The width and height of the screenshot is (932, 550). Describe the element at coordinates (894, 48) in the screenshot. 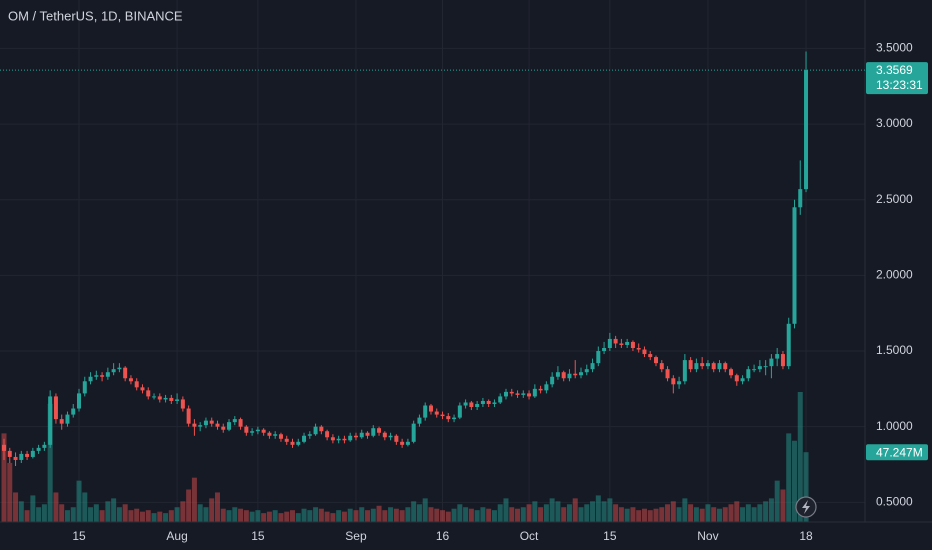

I see `y-tick-label: 3.5000` at that location.